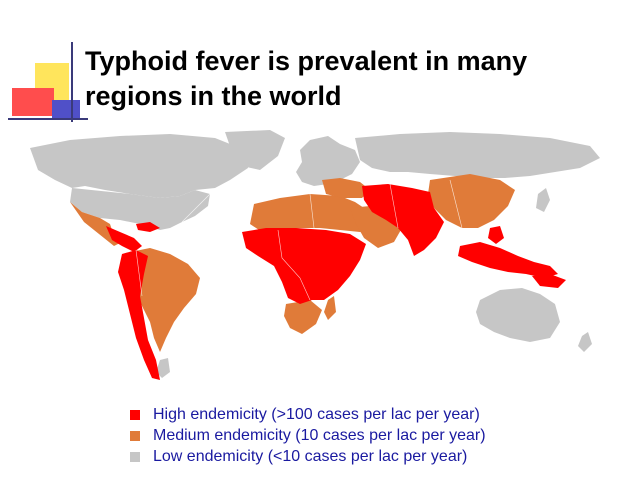 The height and width of the screenshot is (478, 638). I want to click on country-borders, so click(299, 240).